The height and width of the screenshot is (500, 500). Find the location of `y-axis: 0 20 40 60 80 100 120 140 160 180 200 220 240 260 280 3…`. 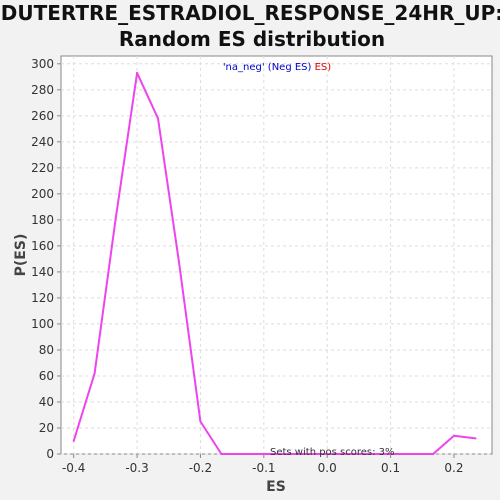

y-axis: 0 20 40 60 80 100 120 140 160 180 200 220 240 260 280 3… is located at coordinates (46, 259).